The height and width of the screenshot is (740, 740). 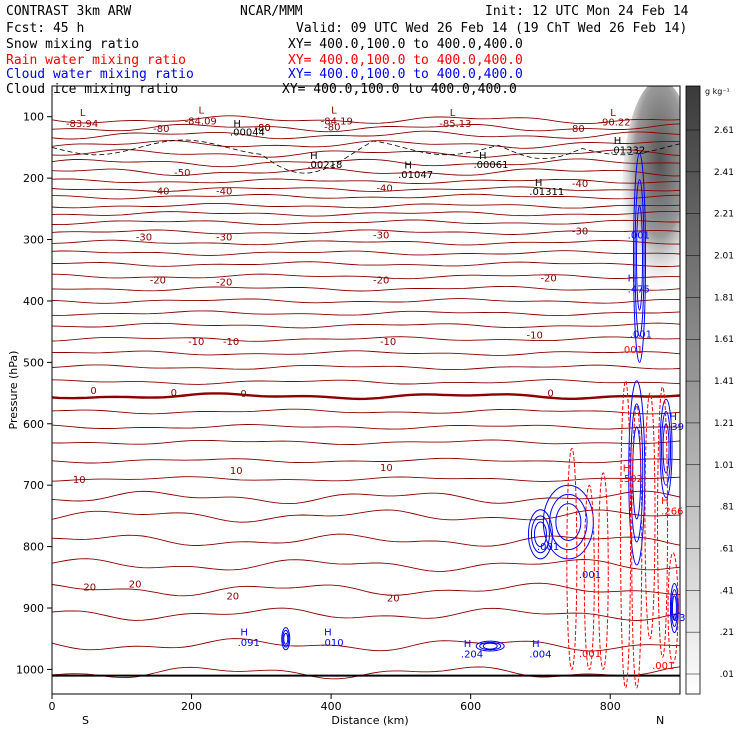 What do you see at coordinates (191, 706) in the screenshot?
I see `x-tick-label: 200` at bounding box center [191, 706].